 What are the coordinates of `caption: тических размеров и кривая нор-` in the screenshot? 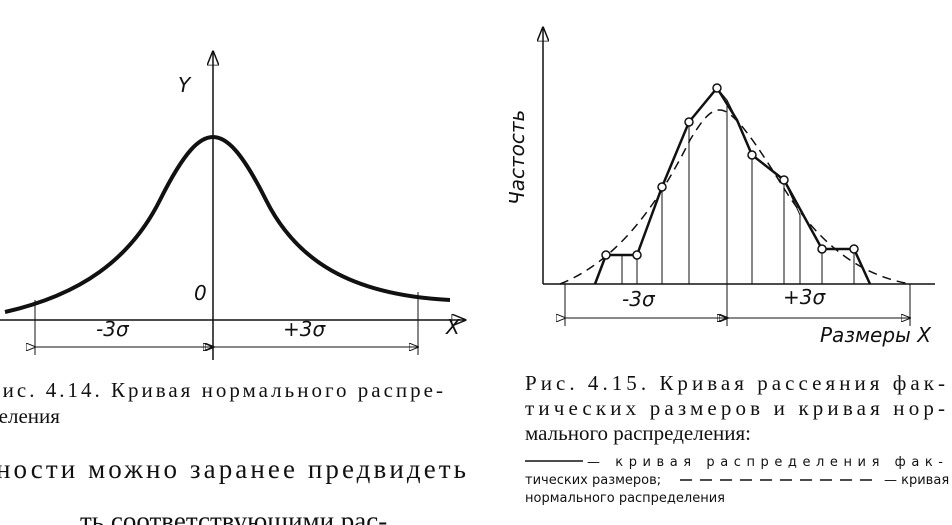 It's located at (735, 408).